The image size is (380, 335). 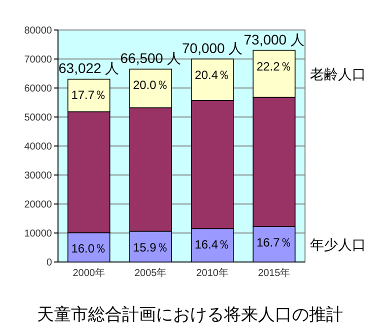 What do you see at coordinates (212, 273) in the screenshot?
I see `x-tick-label: 2010年` at bounding box center [212, 273].